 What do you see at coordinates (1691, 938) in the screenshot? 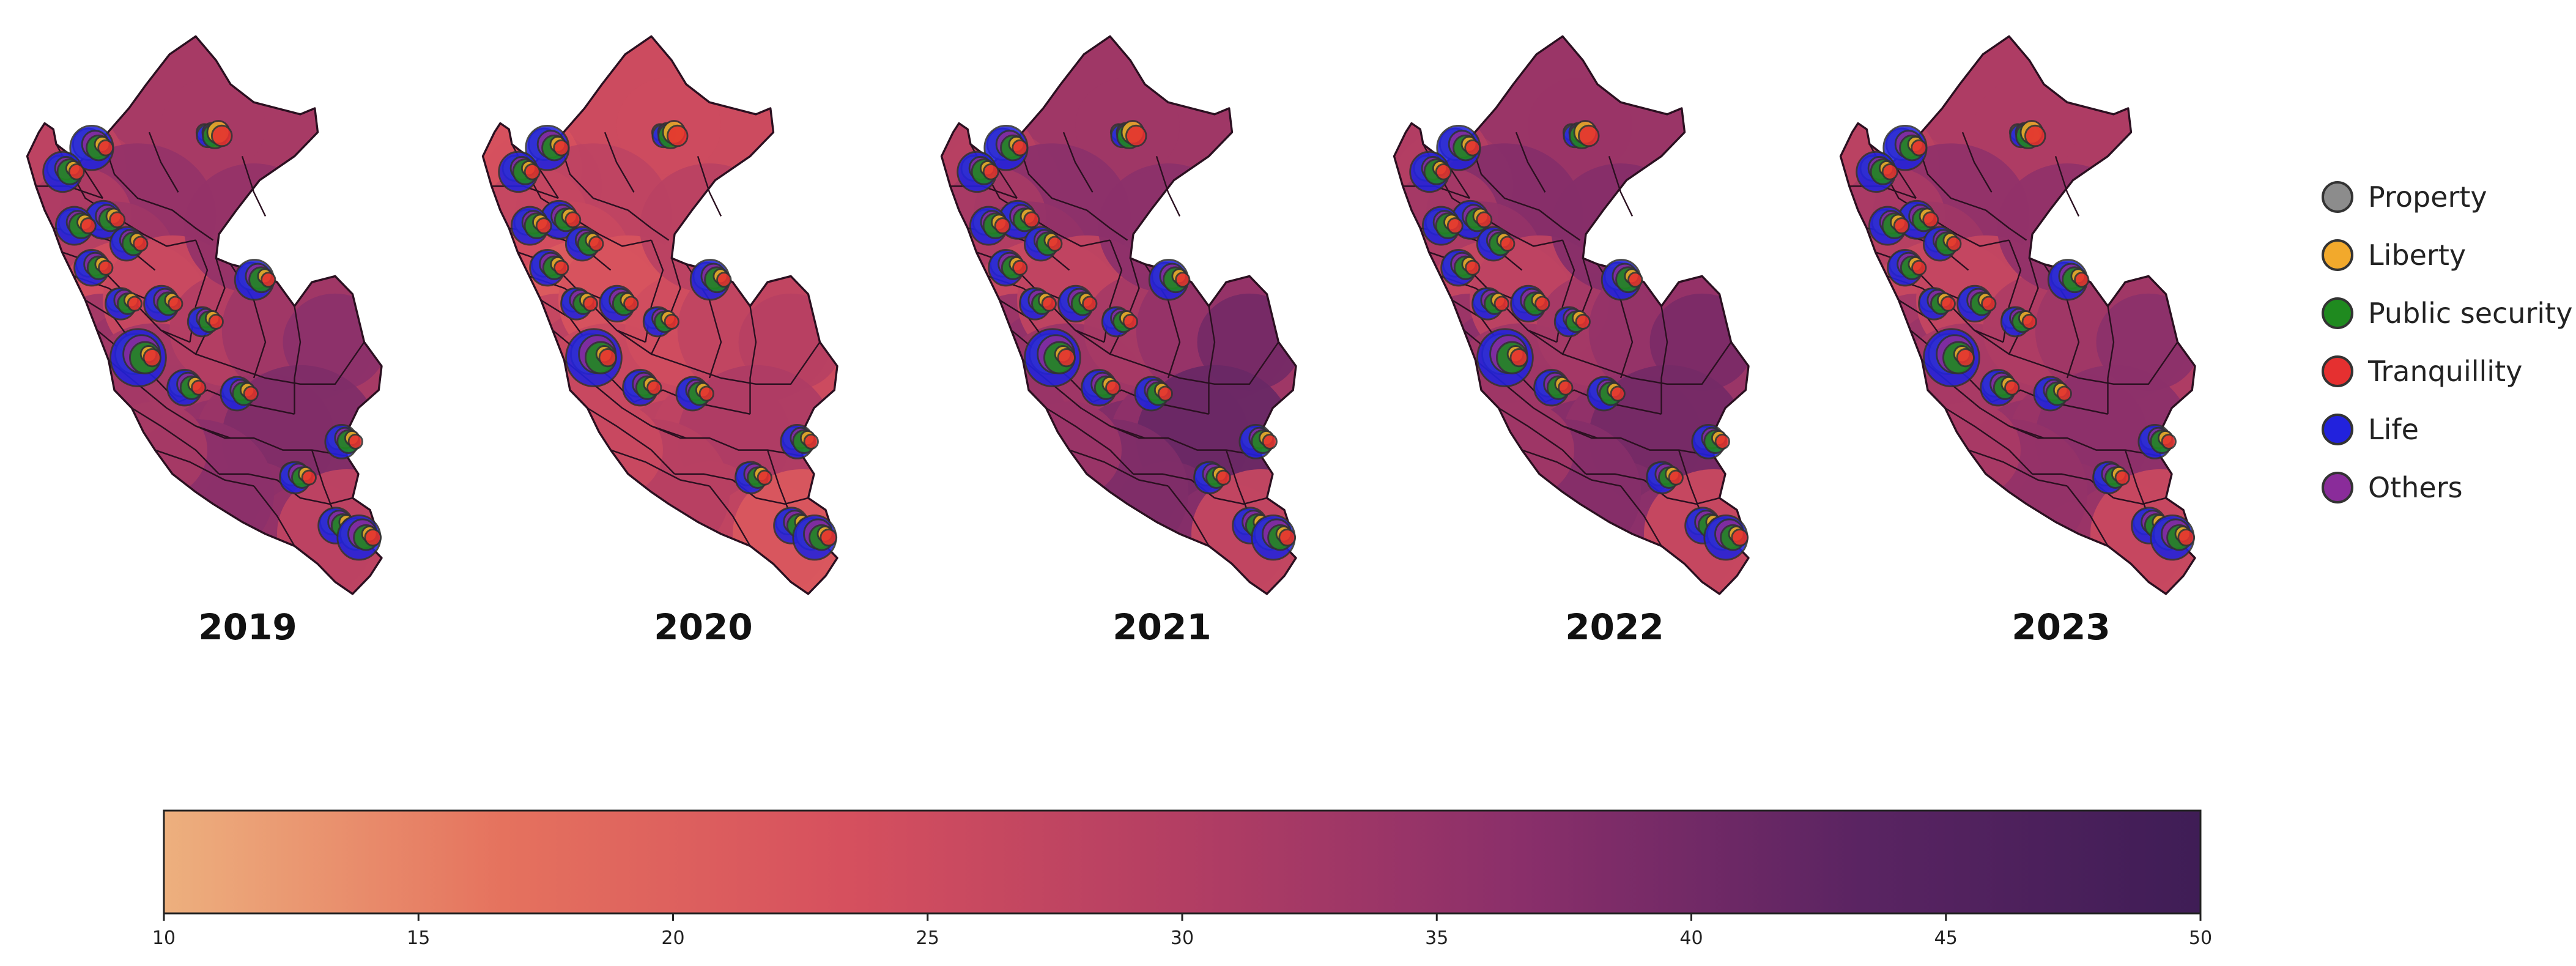
I see `colorbar-tick-label: 40` at bounding box center [1691, 938].